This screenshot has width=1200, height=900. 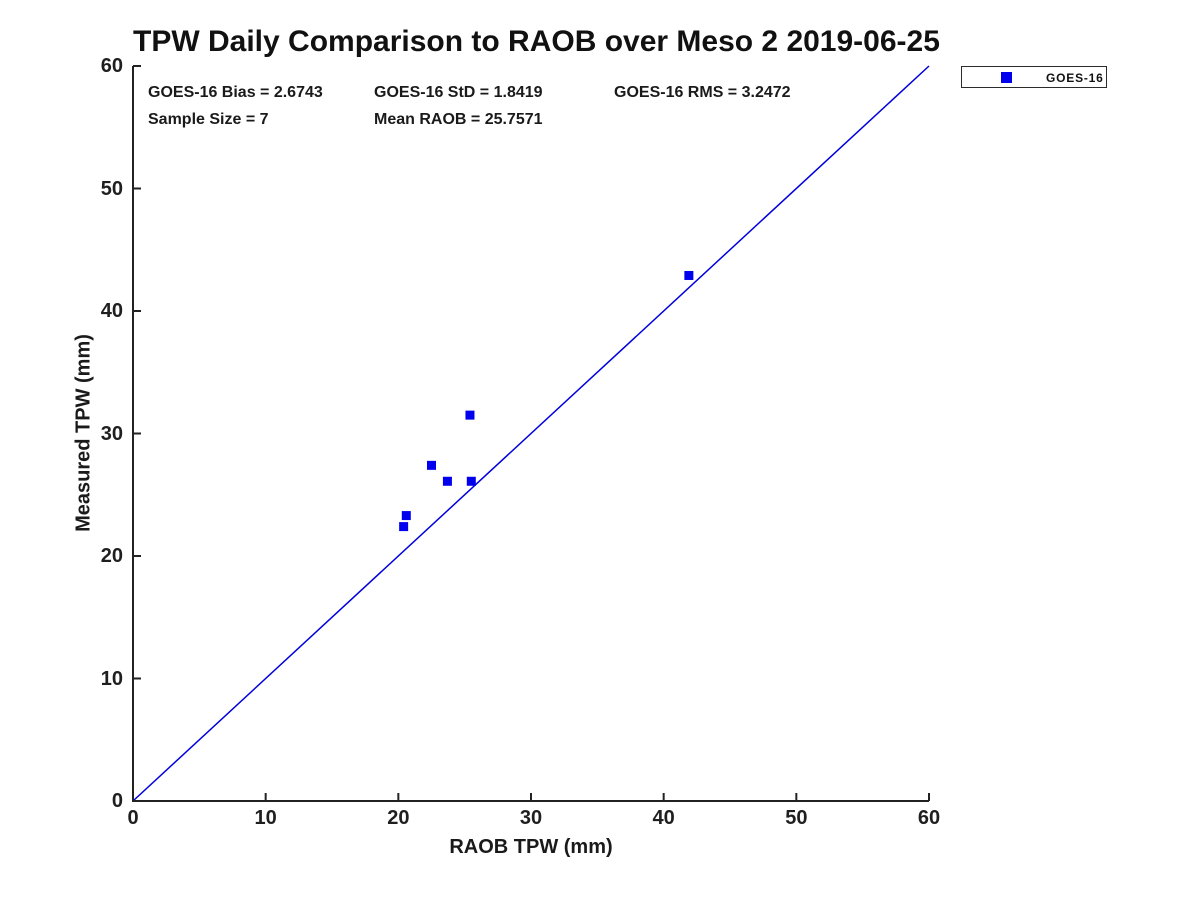 I want to click on y-tick-label-10: 10, so click(x=111, y=678).